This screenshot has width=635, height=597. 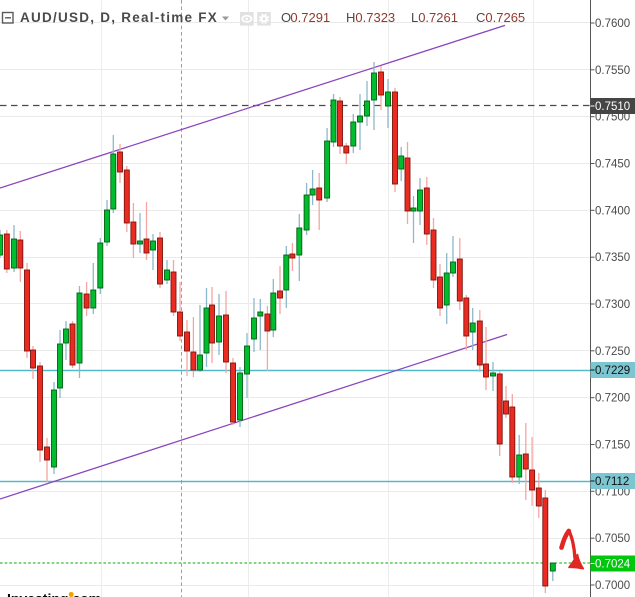 What do you see at coordinates (612, 371) in the screenshot?
I see `svg-text: 0.7229` at bounding box center [612, 371].